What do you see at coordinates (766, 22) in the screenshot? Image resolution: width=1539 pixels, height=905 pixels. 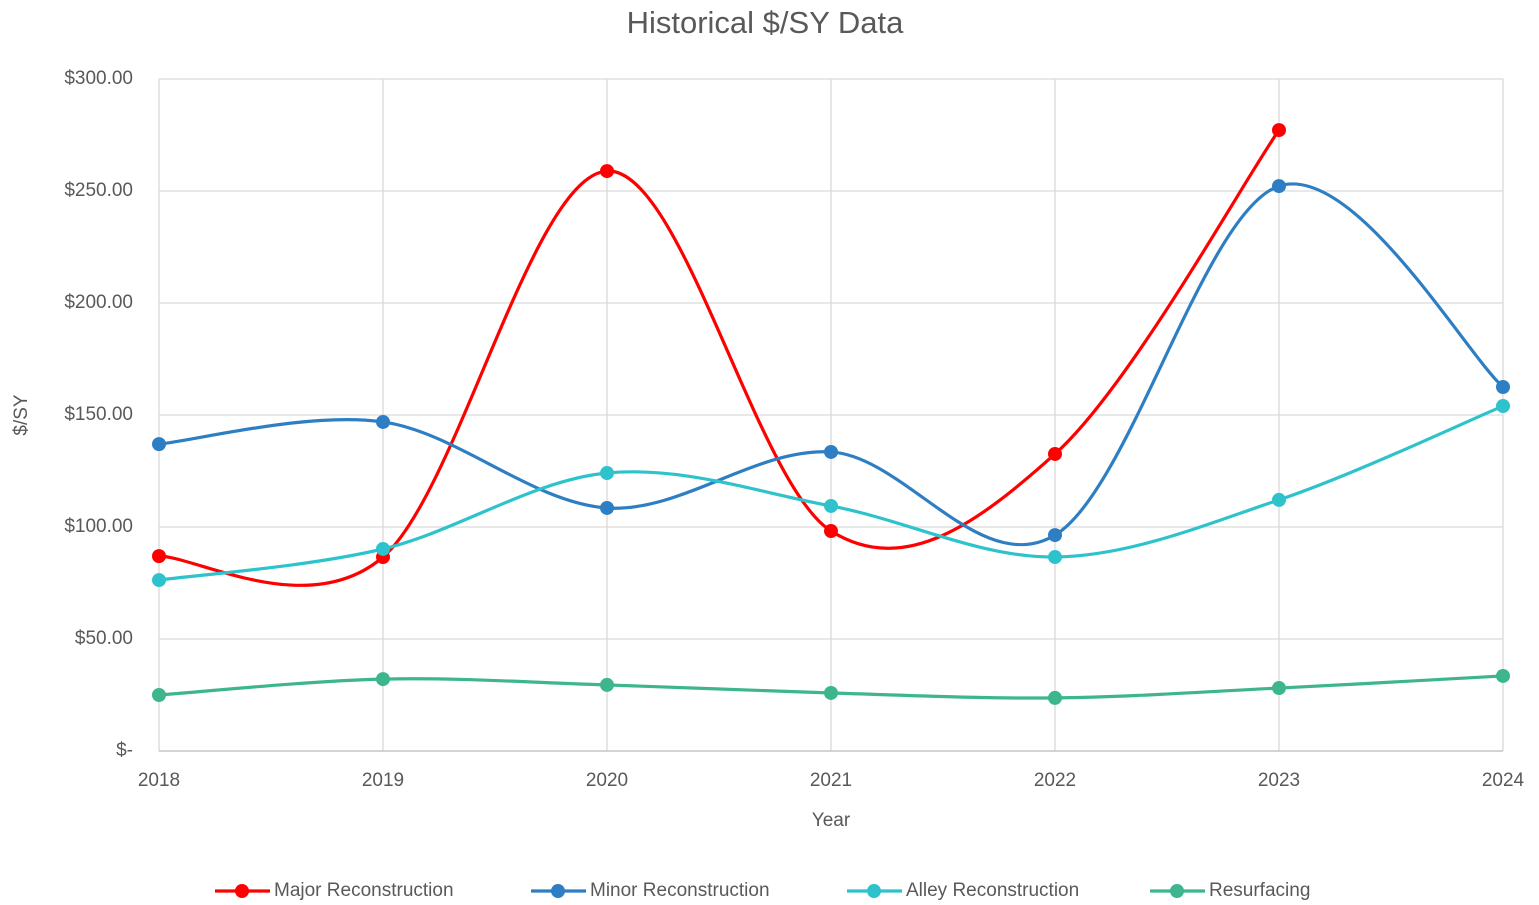 I see `chart-title: Historical $/SY Data` at bounding box center [766, 22].